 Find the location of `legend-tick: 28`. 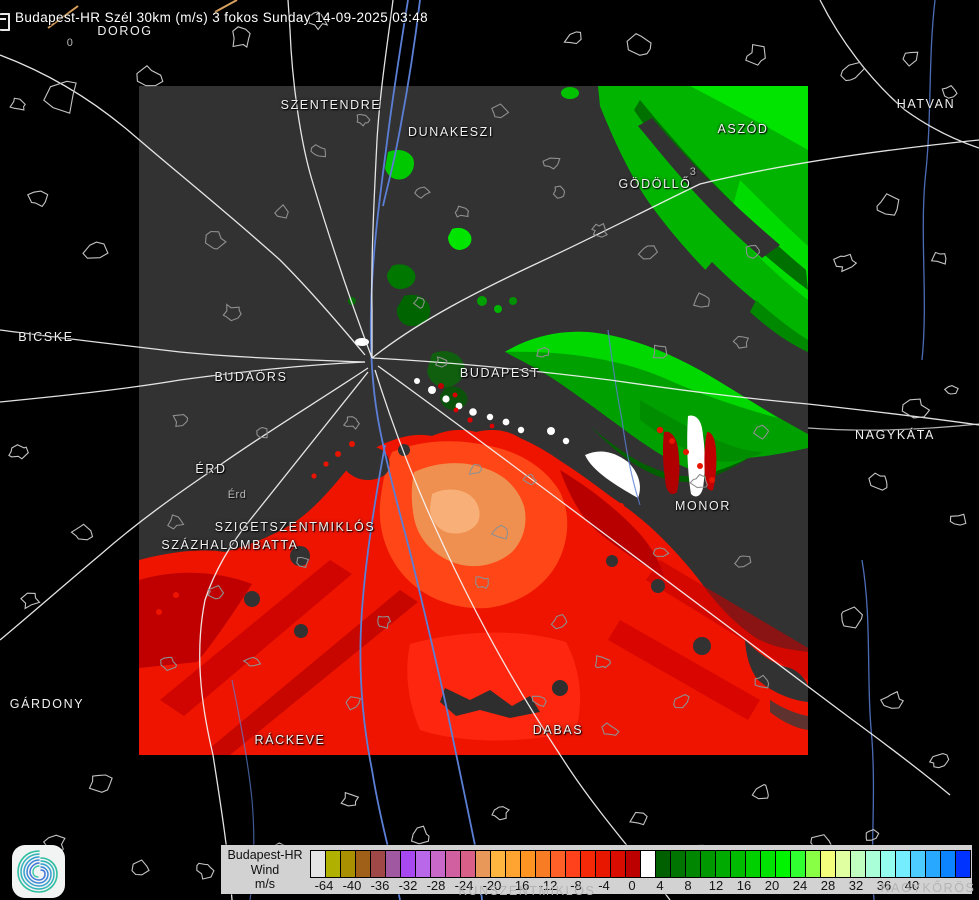

legend-tick: 28 is located at coordinates (828, 885).